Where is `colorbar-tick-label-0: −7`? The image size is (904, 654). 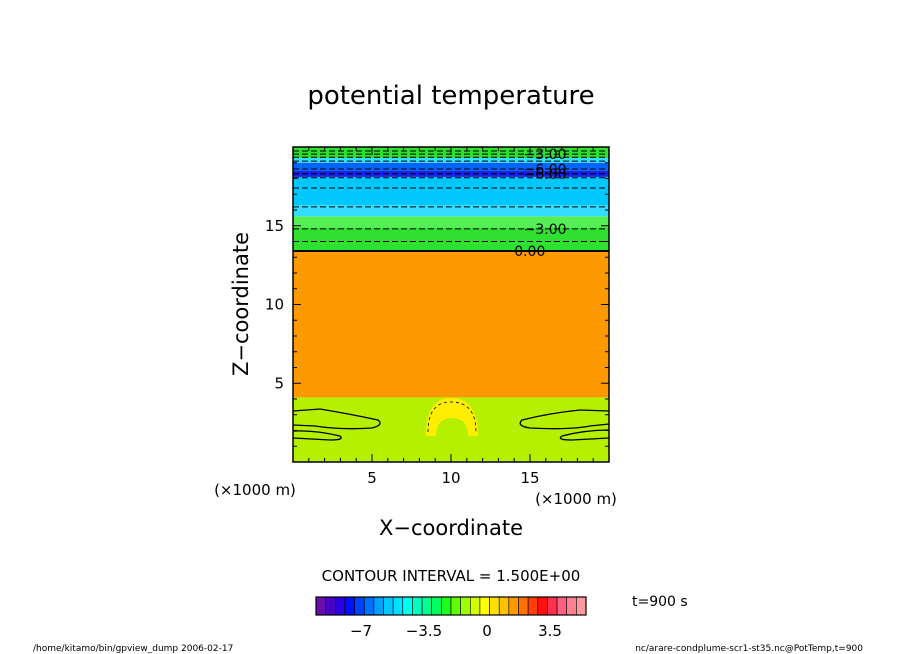 colorbar-tick-label-0: −7 is located at coordinates (361, 631).